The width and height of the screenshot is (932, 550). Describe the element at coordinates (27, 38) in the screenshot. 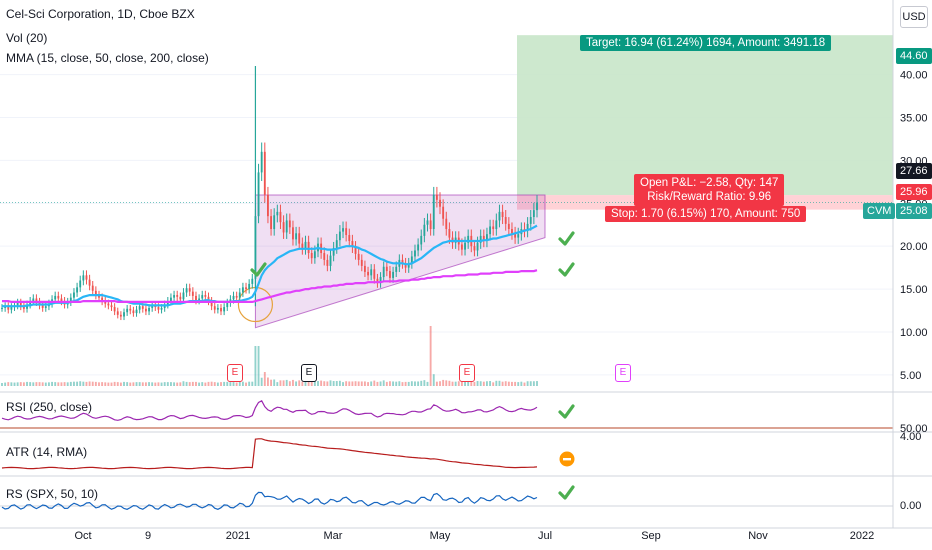

I see `volume-legend: Vol (20)` at that location.